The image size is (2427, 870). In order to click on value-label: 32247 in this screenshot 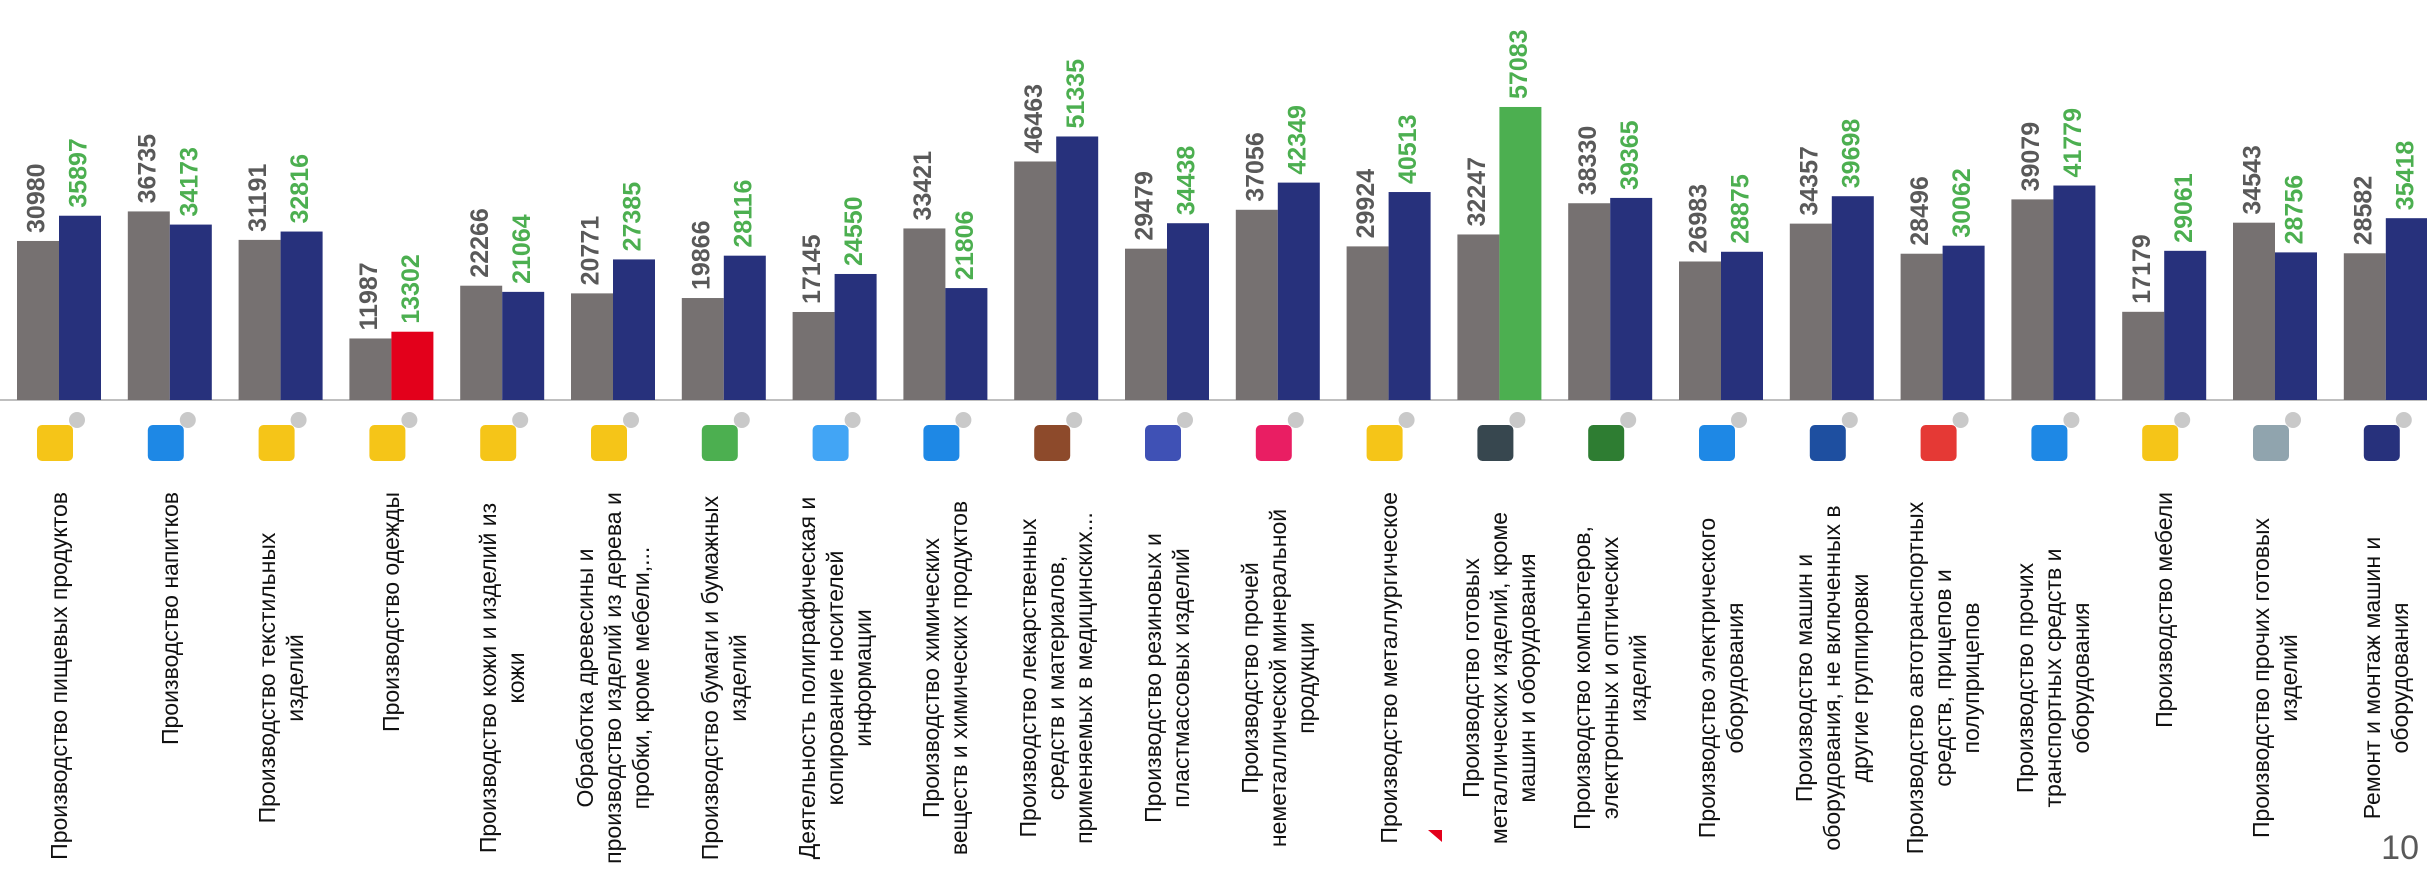, I will do `click(1477, 192)`.